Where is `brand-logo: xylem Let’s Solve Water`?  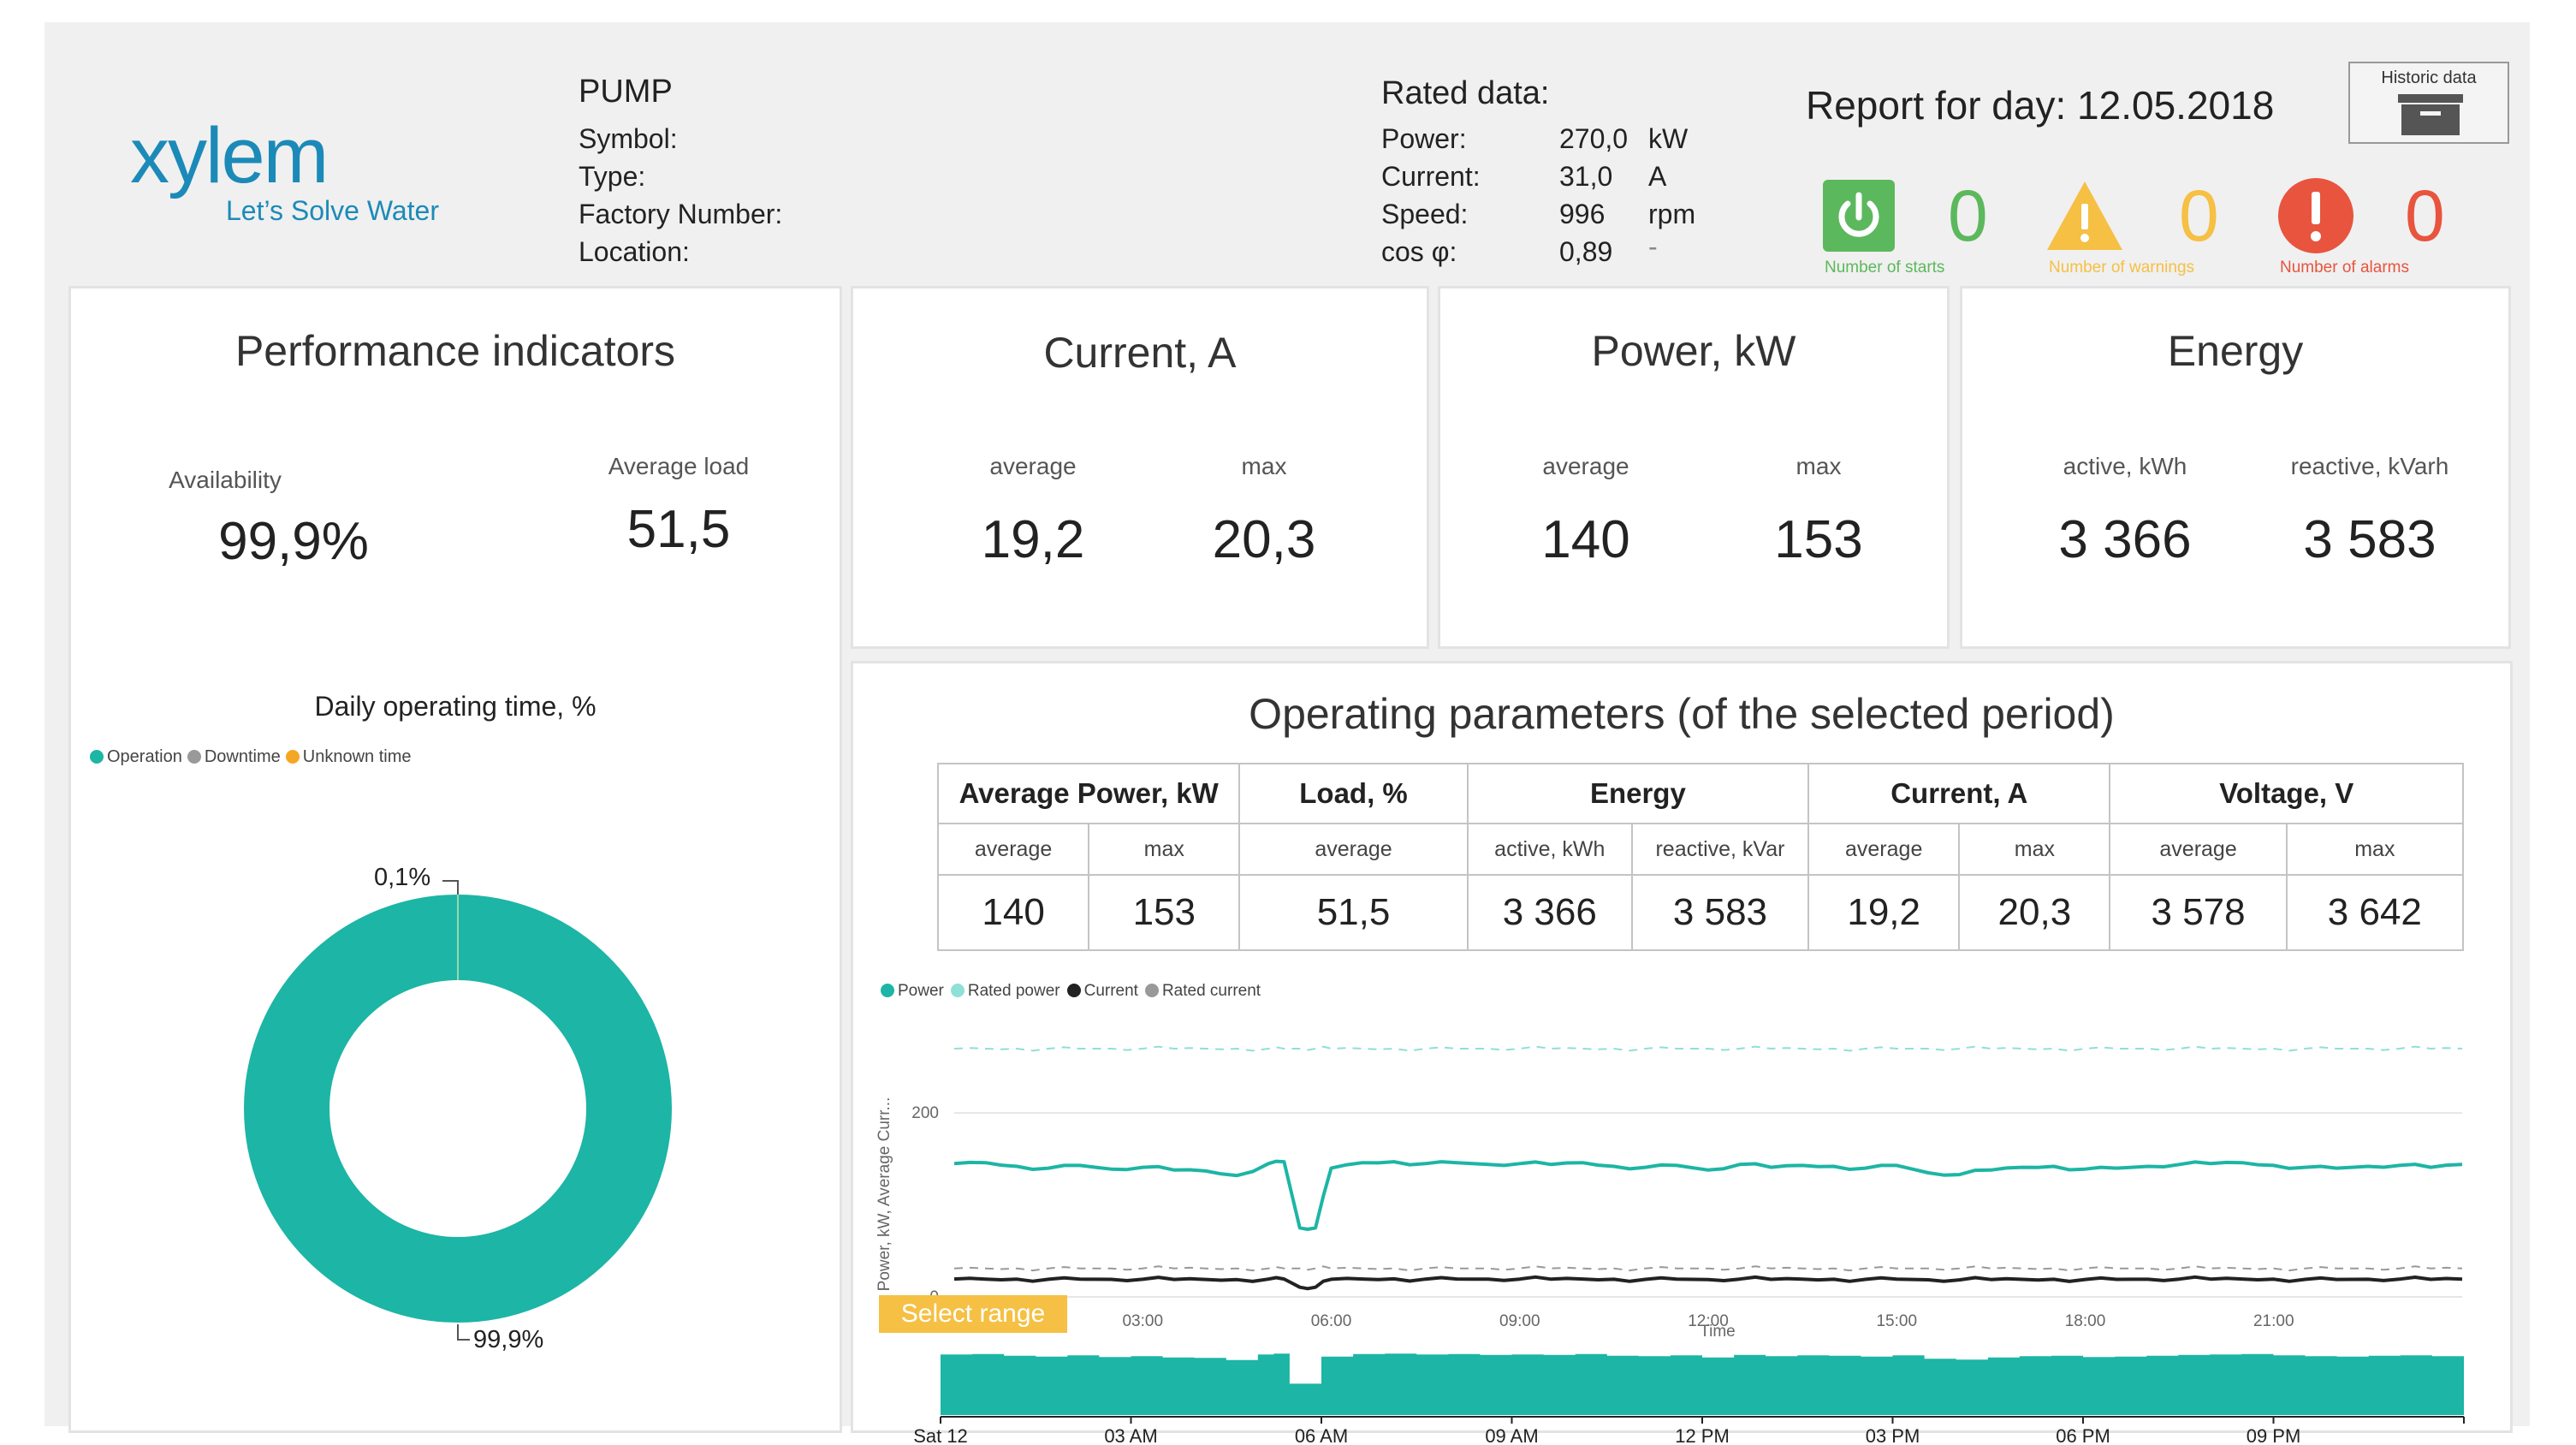
brand-logo: xylem Let’s Solve Water is located at coordinates (284, 171).